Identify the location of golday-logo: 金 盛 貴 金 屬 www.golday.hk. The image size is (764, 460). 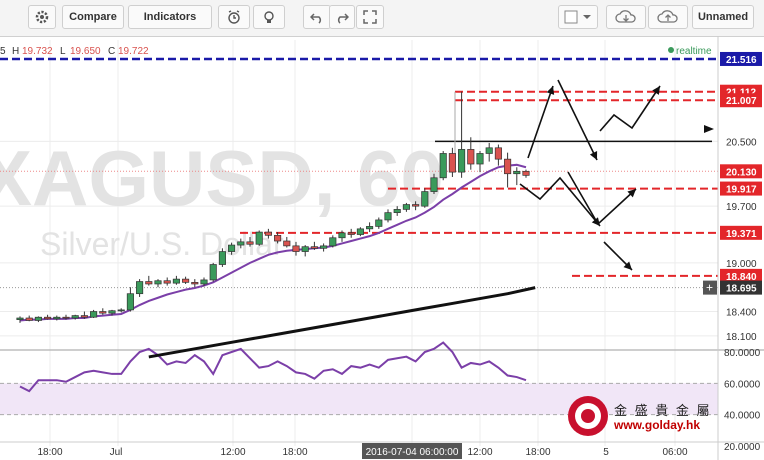
(641, 417).